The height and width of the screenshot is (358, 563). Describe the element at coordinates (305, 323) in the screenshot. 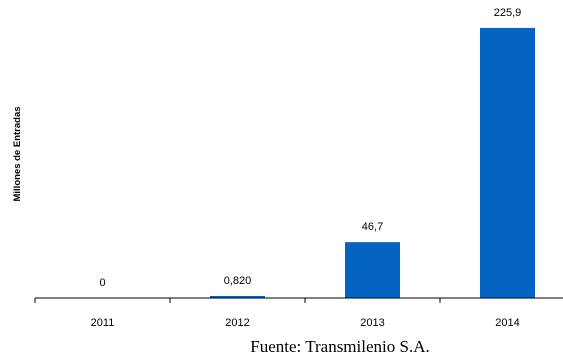

I see `x-labels-group: 2011 2012 2013 2014` at that location.